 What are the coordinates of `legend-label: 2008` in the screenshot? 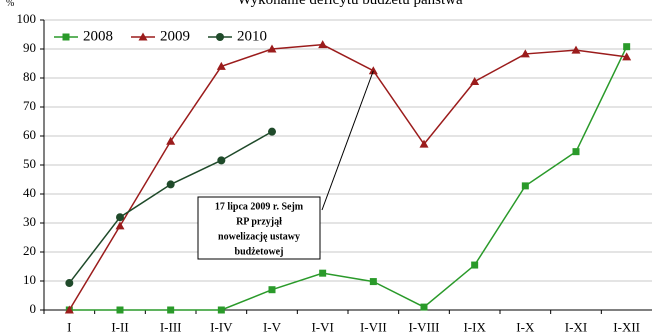 It's located at (98, 36).